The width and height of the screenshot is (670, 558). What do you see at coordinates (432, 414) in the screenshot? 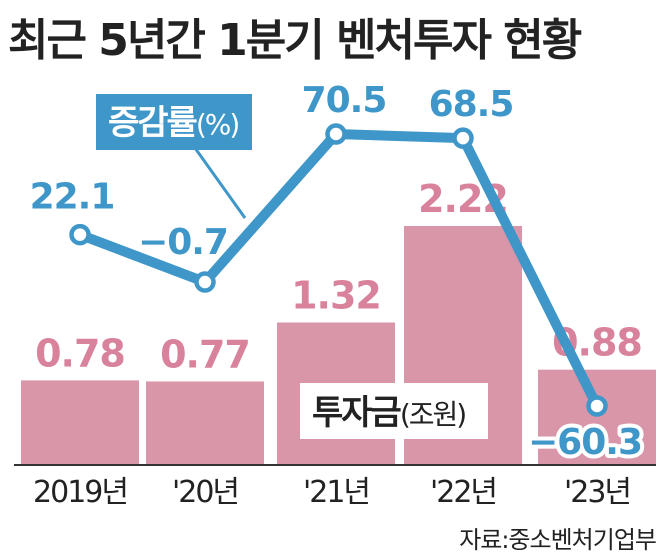
I see `legend-amount-unit: (조원)` at bounding box center [432, 414].